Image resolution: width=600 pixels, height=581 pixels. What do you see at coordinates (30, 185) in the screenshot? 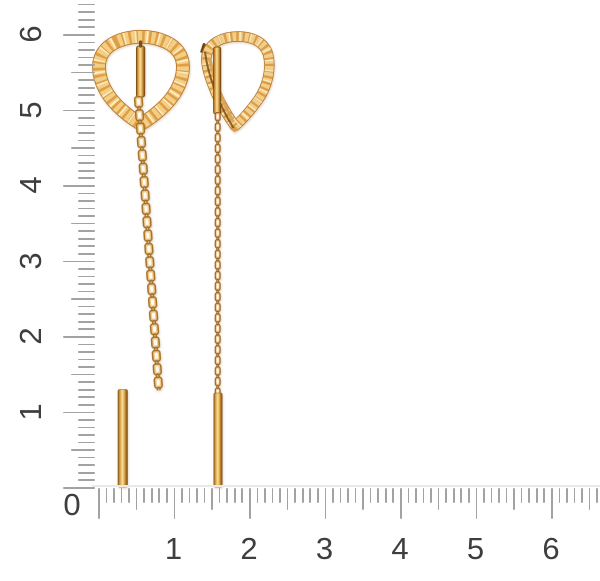
I see `ruler-label: 4` at bounding box center [30, 185].